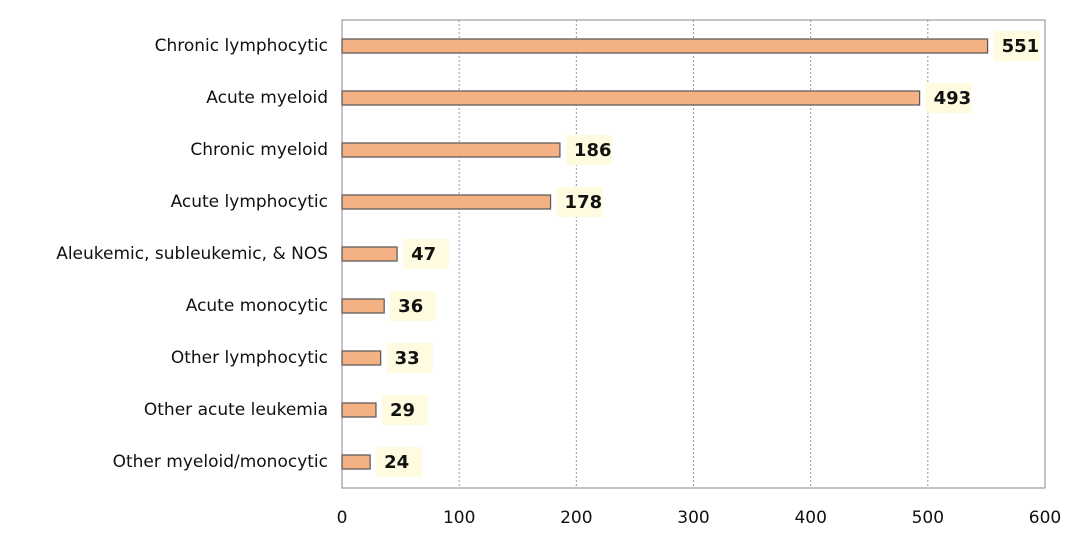  I want to click on x-tick-label: 500, so click(928, 518).